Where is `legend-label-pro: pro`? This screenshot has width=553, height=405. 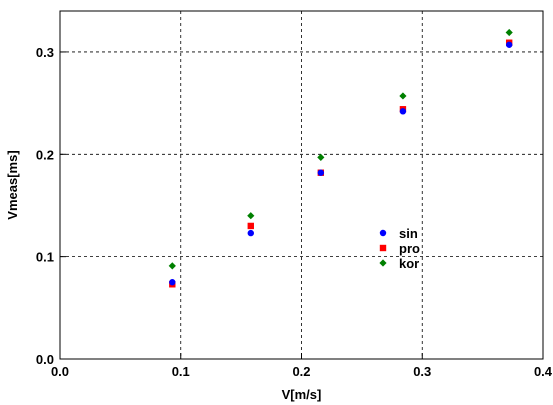
legend-label-pro: pro is located at coordinates (409, 248).